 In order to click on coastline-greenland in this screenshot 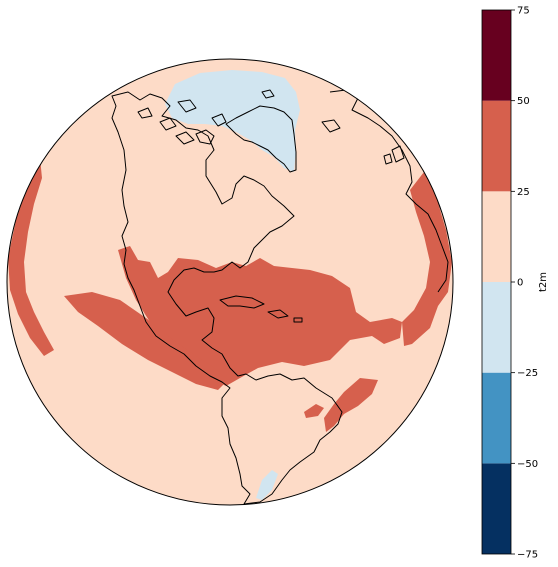, I will do `click(261, 139)`.